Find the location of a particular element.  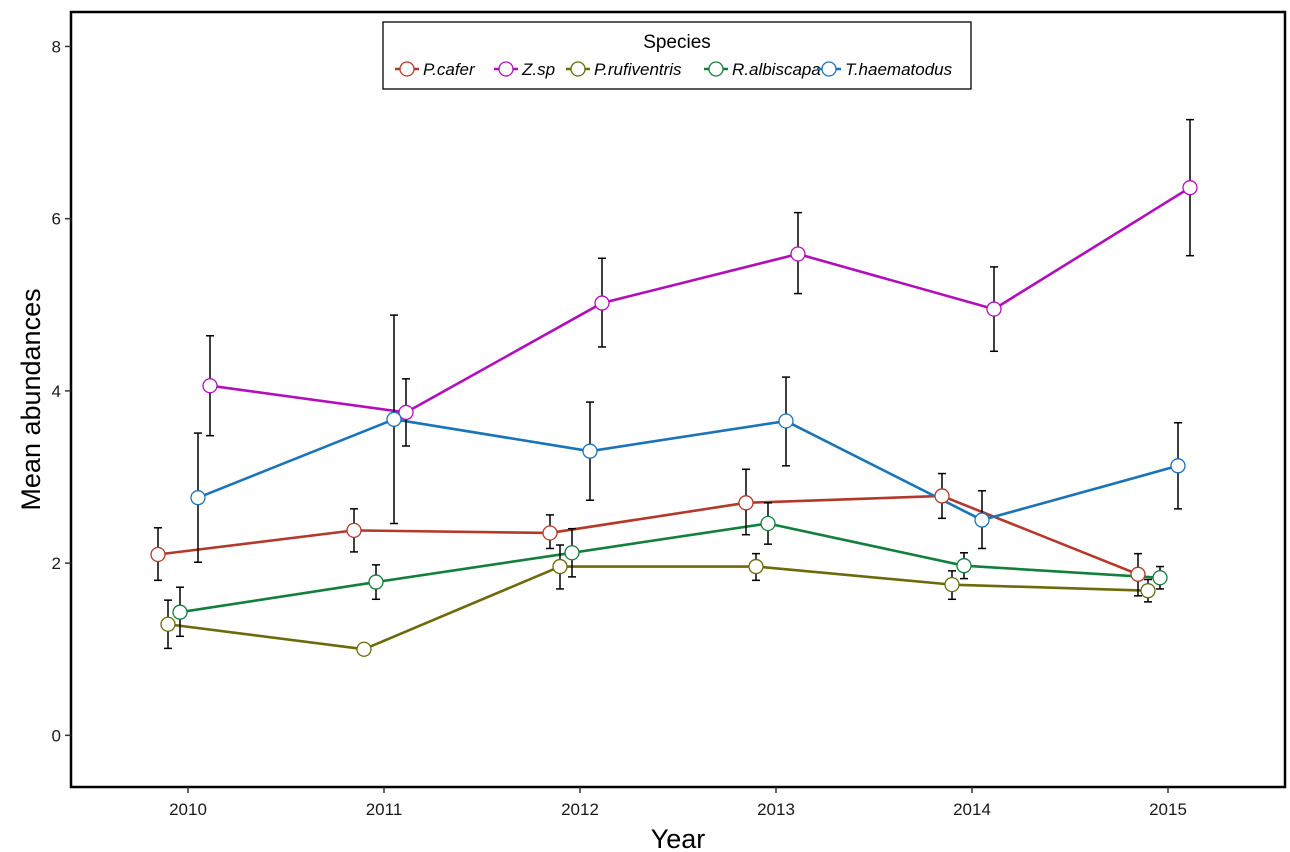

x-tick-label: 2012 is located at coordinates (580, 809).